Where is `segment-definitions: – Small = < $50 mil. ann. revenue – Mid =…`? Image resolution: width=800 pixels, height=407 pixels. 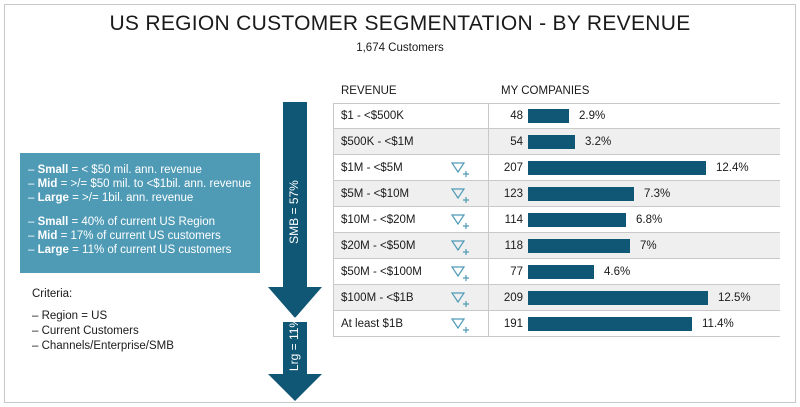 segment-definitions: – Small = < $50 mil. ann. revenue – Mid =… is located at coordinates (144, 184).